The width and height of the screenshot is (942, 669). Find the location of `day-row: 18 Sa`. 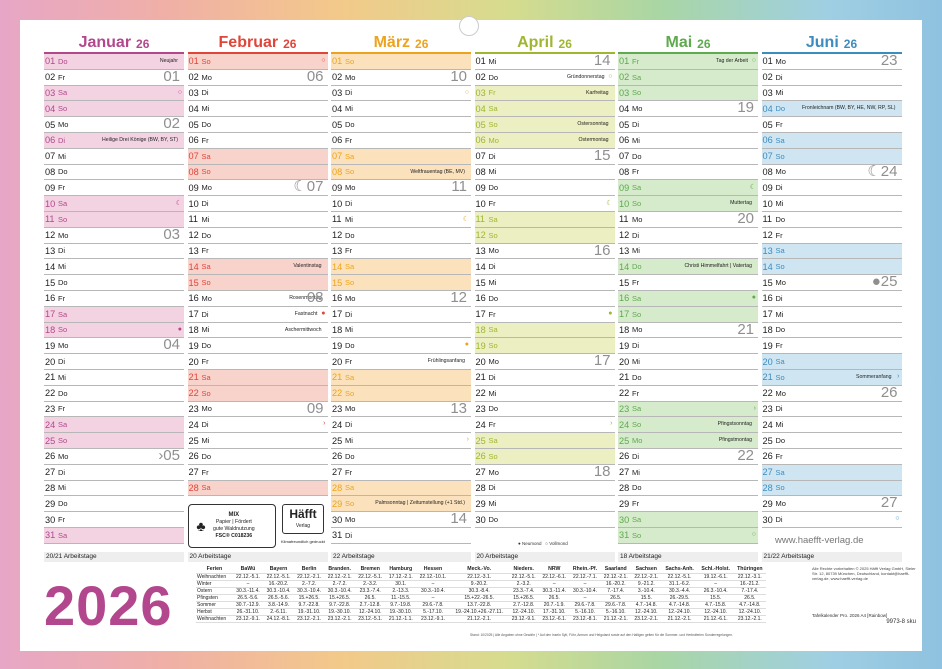

day-row: 18 Sa is located at coordinates (544, 330).